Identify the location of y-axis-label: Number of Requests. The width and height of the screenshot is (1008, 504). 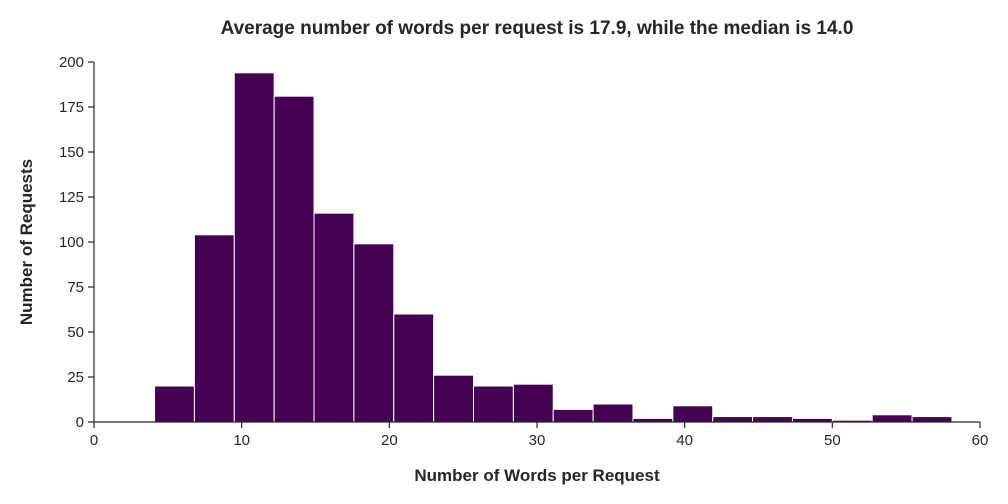
(26, 242).